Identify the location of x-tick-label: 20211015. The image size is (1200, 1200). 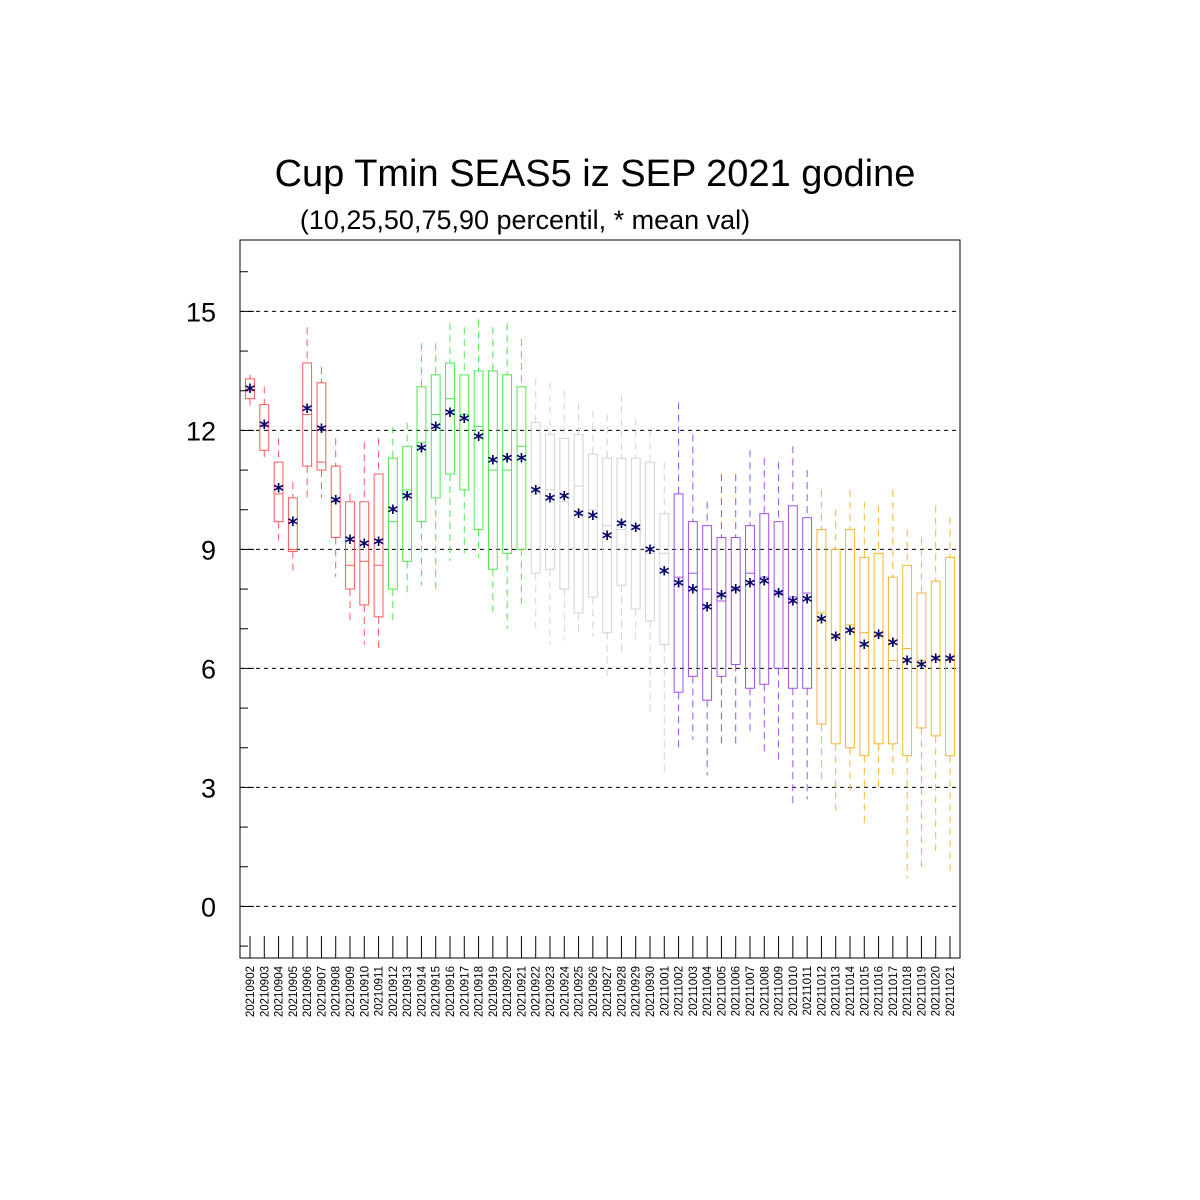
(865, 991).